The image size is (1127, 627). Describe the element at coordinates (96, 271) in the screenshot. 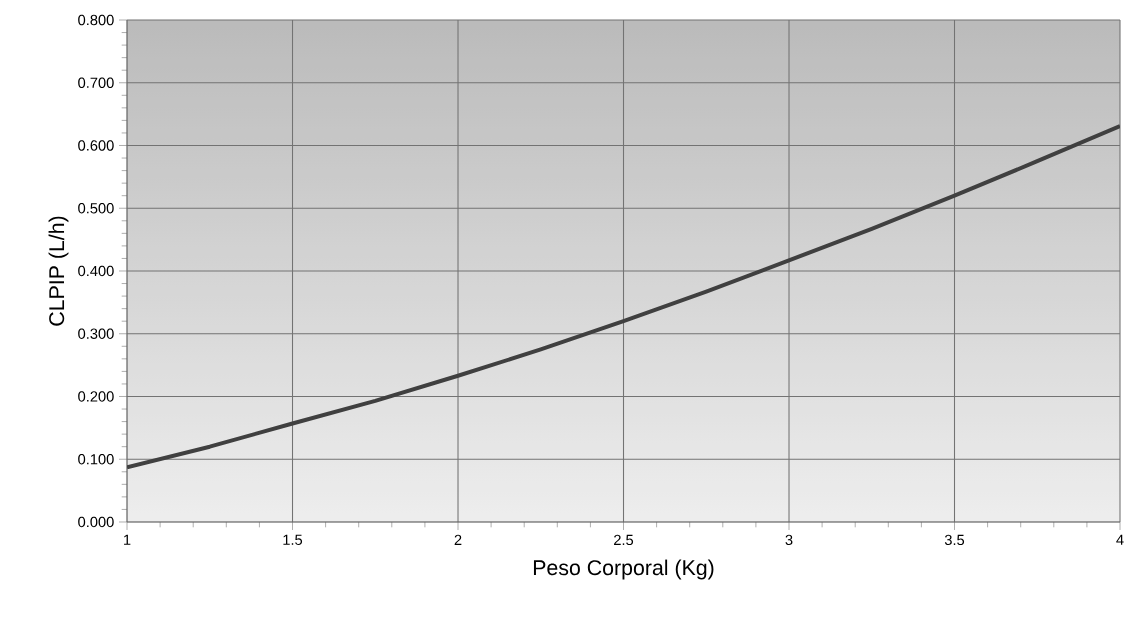

I see `y-tick-label: 0.400` at that location.